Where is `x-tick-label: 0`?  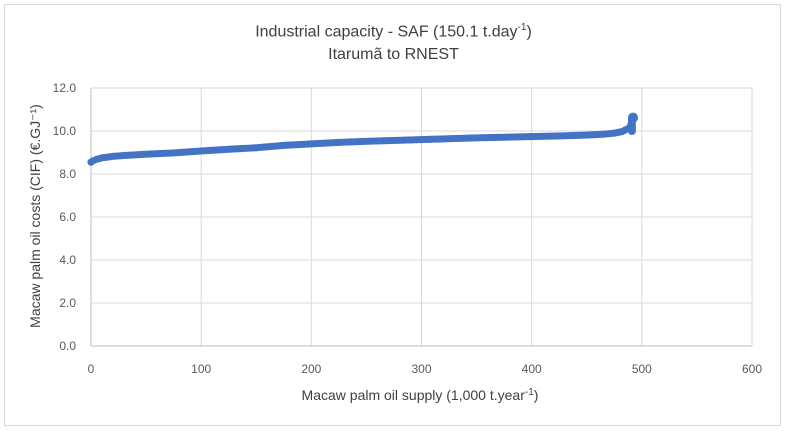
x-tick-label: 0 is located at coordinates (91, 369).